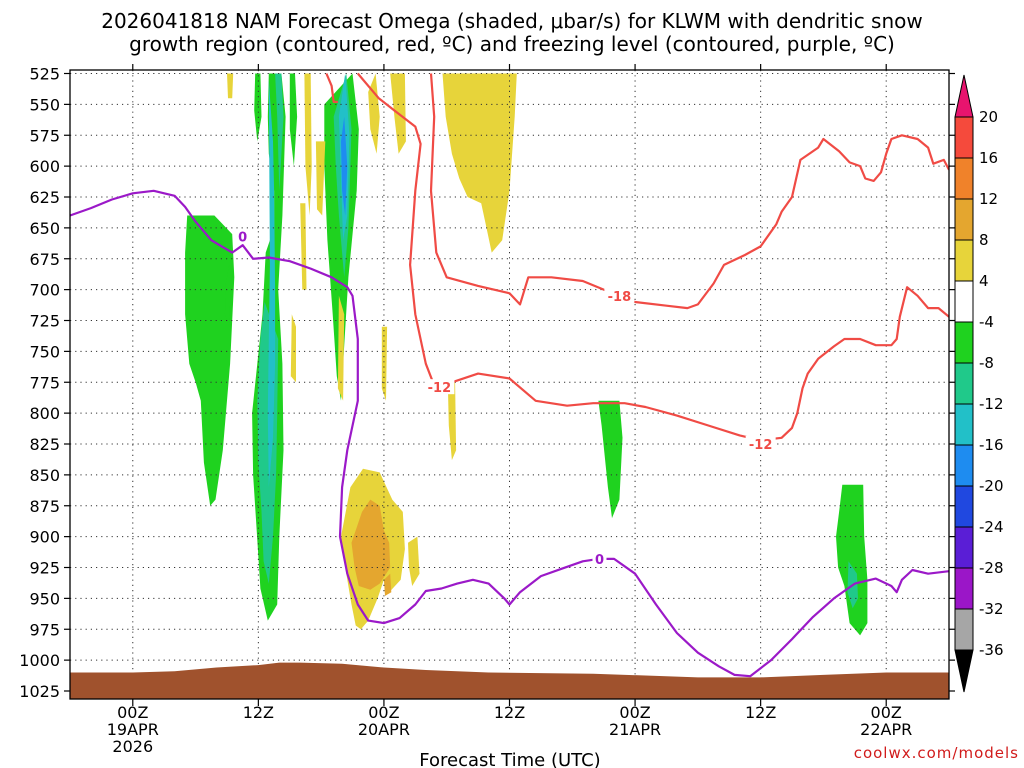 The image size is (1024, 768). What do you see at coordinates (886, 712) in the screenshot?
I see `x-tick-label-6-0: 00Z` at bounding box center [886, 712].